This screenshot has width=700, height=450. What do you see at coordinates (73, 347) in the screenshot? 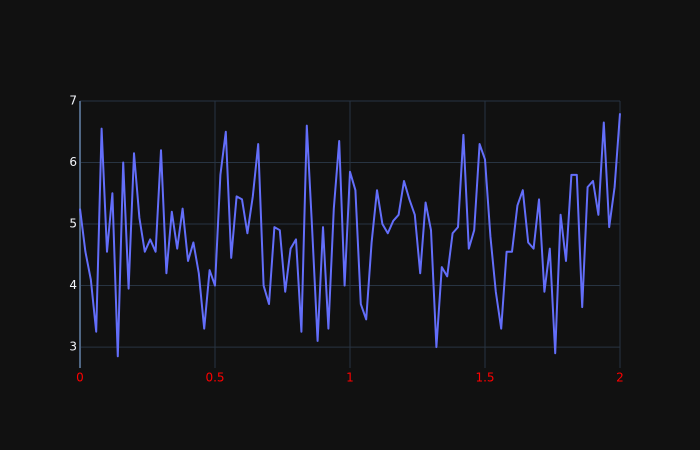
I see `y-tick-label: 3` at bounding box center [73, 347].